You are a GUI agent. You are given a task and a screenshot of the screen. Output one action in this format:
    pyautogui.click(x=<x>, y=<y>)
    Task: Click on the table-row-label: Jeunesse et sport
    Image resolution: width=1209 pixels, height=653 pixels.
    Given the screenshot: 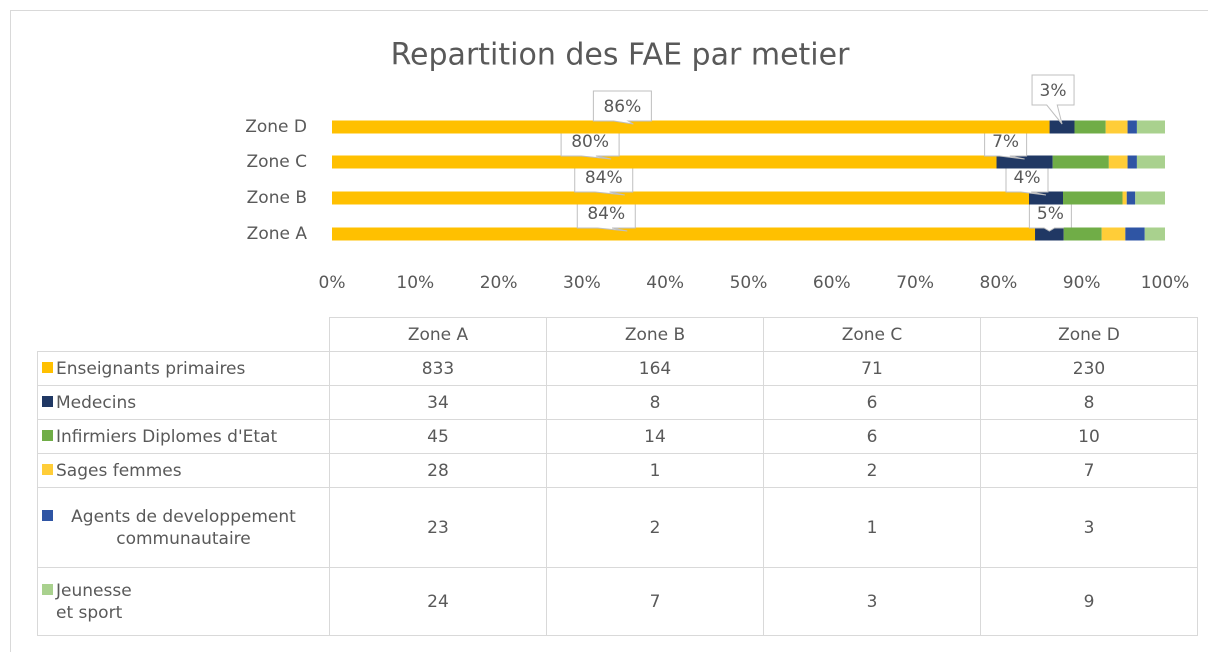 What is the action you would take?
    pyautogui.click(x=183, y=601)
    